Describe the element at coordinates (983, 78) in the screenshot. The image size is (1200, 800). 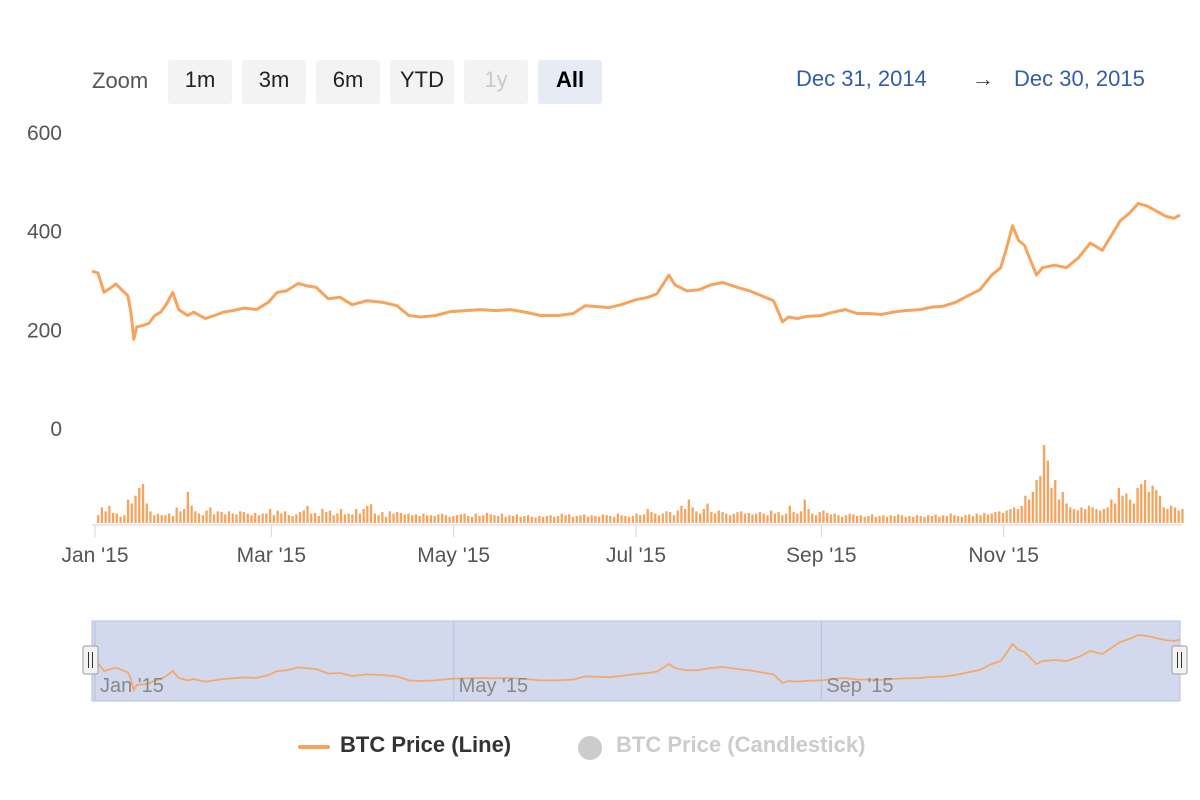
I see `range-arrow: →` at that location.